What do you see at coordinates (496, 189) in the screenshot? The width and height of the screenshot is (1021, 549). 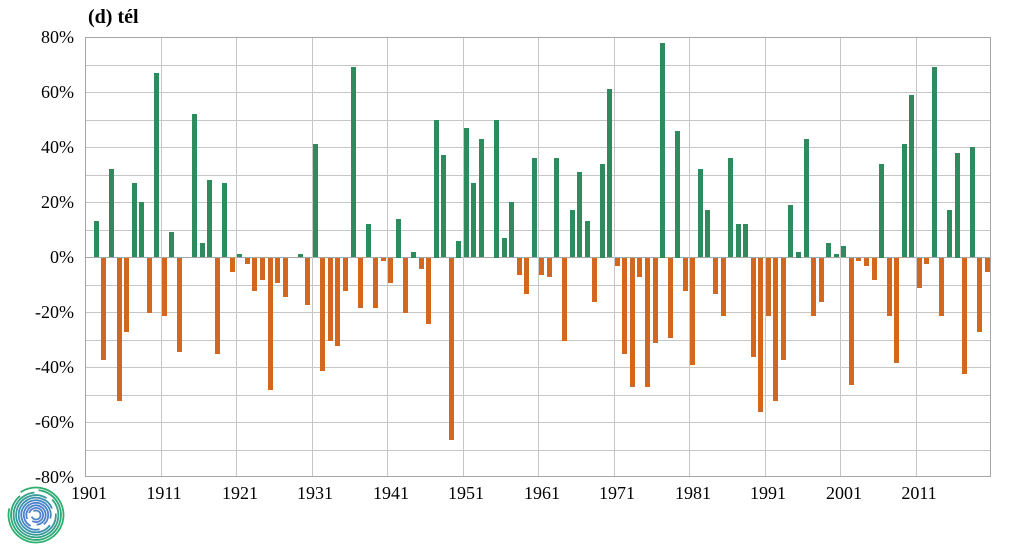 I see `bar-1955` at bounding box center [496, 189].